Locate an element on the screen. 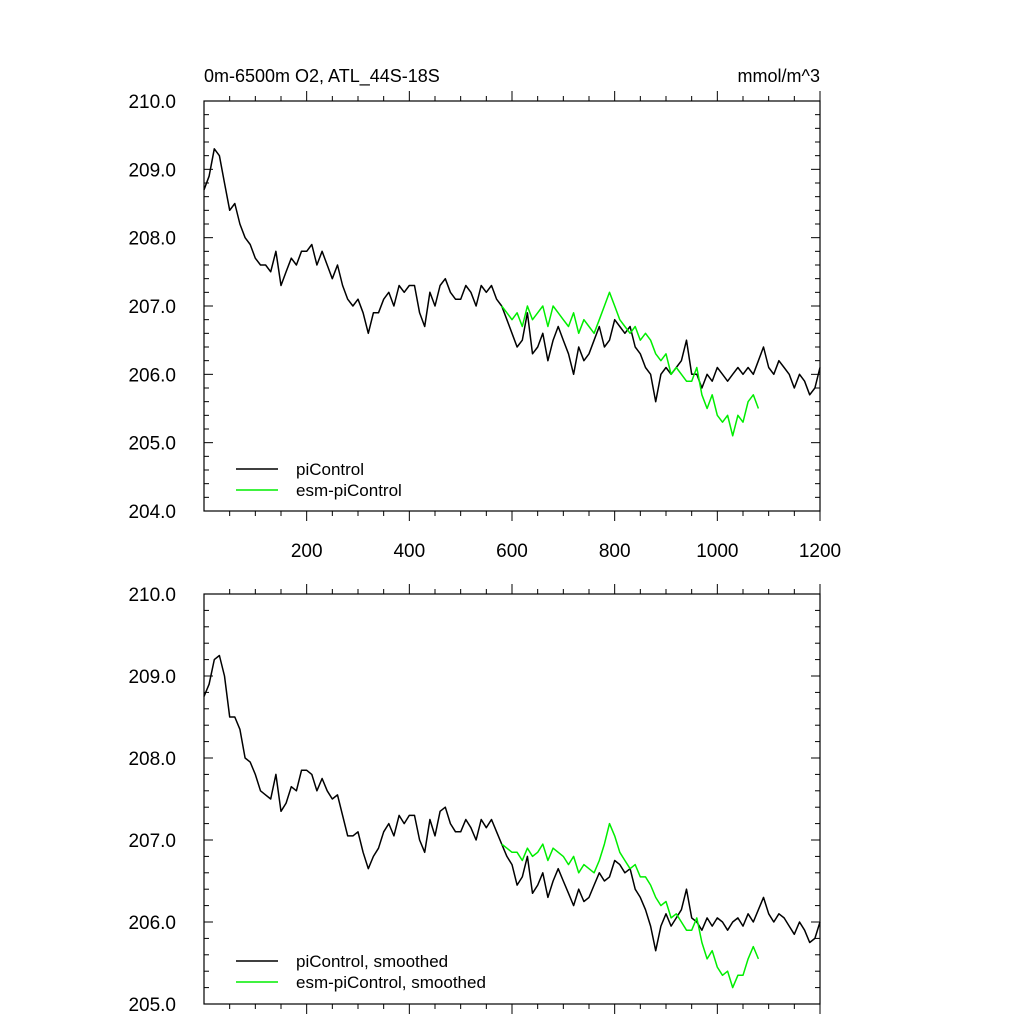 The width and height of the screenshot is (1024, 1024). chart-title: 0m-6500m O2, ATL_44S-18S is located at coordinates (322, 76).